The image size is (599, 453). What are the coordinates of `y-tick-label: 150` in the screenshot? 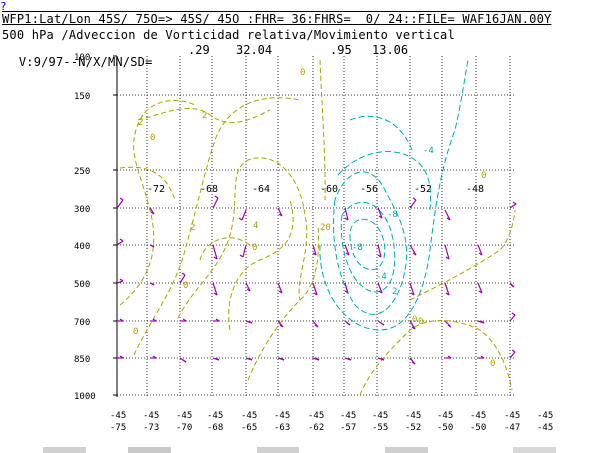 It's located at (82, 97).